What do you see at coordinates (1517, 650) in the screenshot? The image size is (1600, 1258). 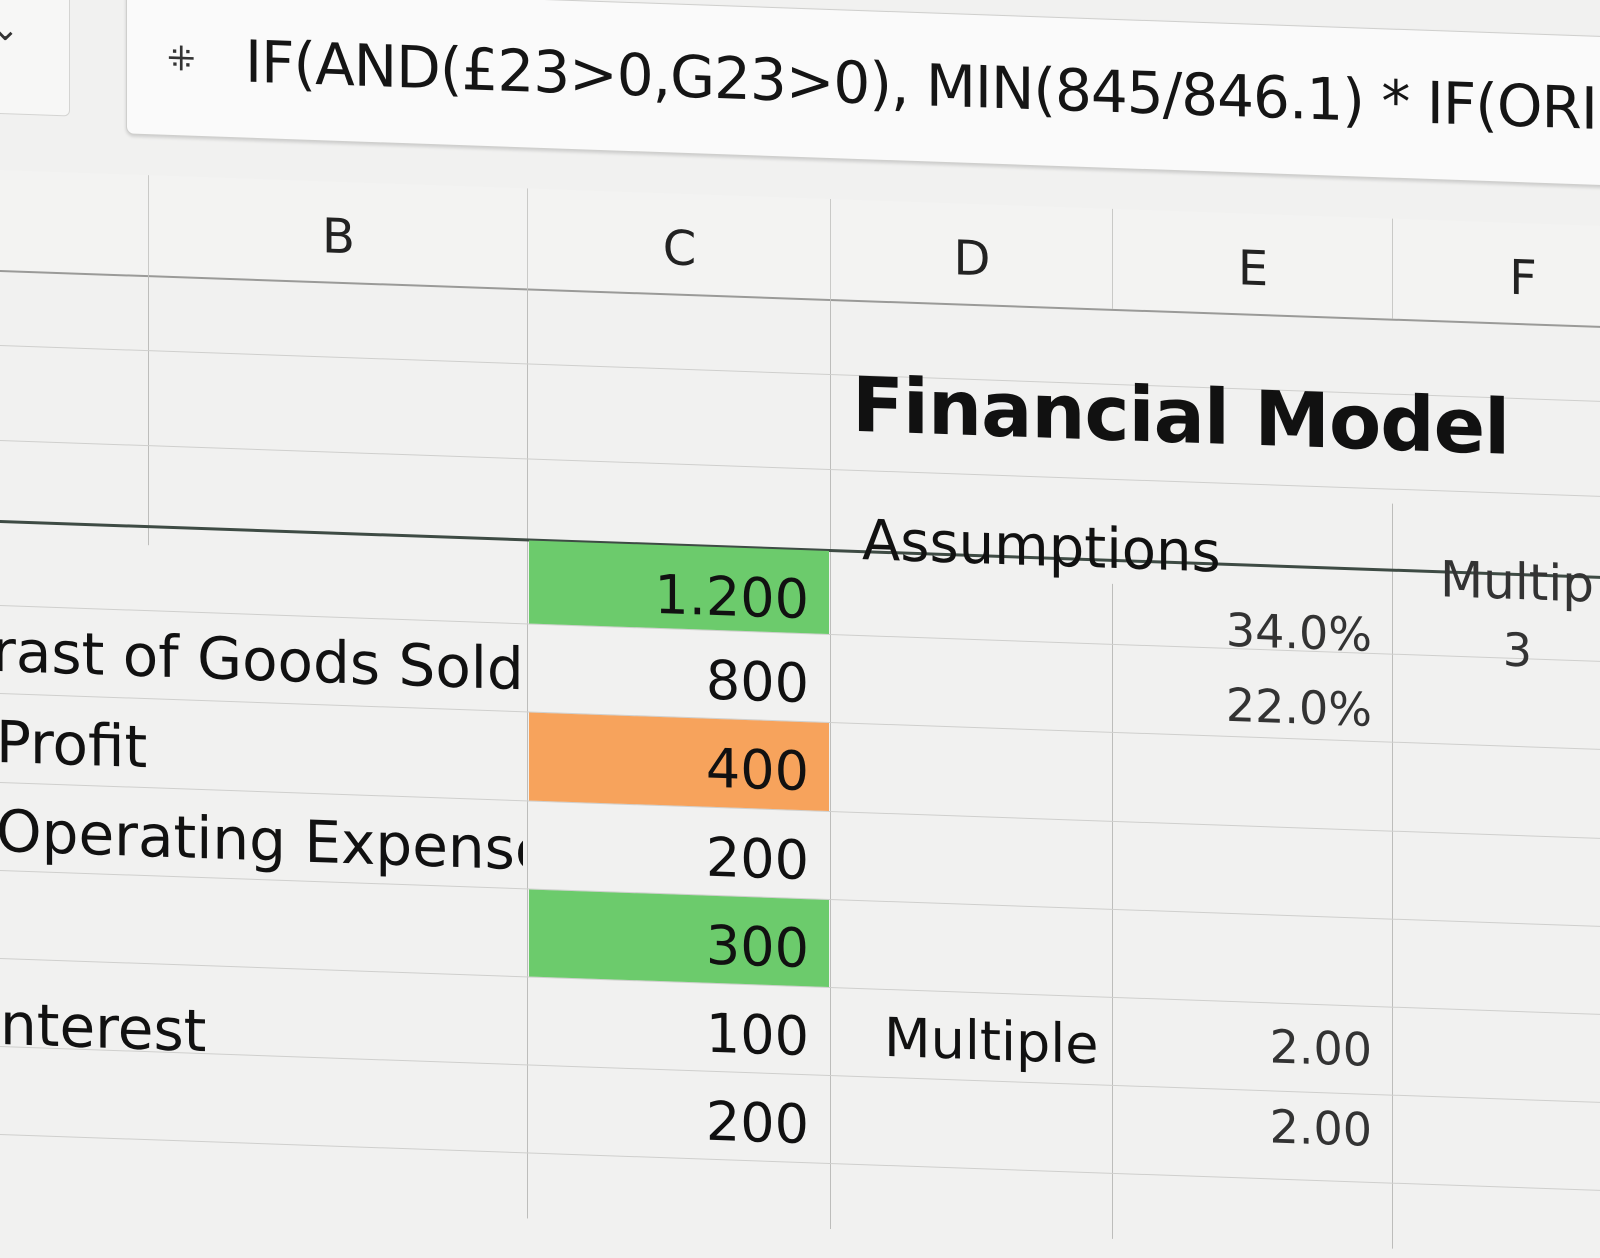 I see `assumption-cell: 3` at bounding box center [1517, 650].